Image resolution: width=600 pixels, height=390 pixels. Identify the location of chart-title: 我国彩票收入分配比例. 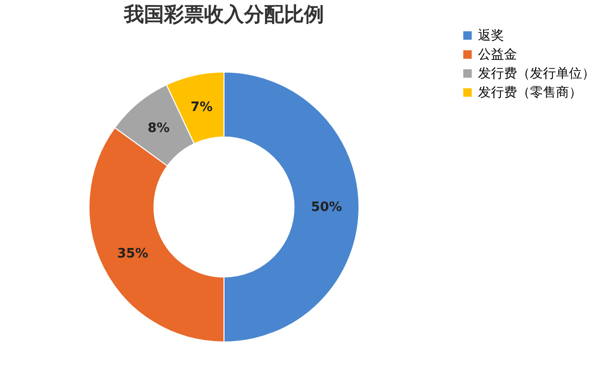
(223, 14).